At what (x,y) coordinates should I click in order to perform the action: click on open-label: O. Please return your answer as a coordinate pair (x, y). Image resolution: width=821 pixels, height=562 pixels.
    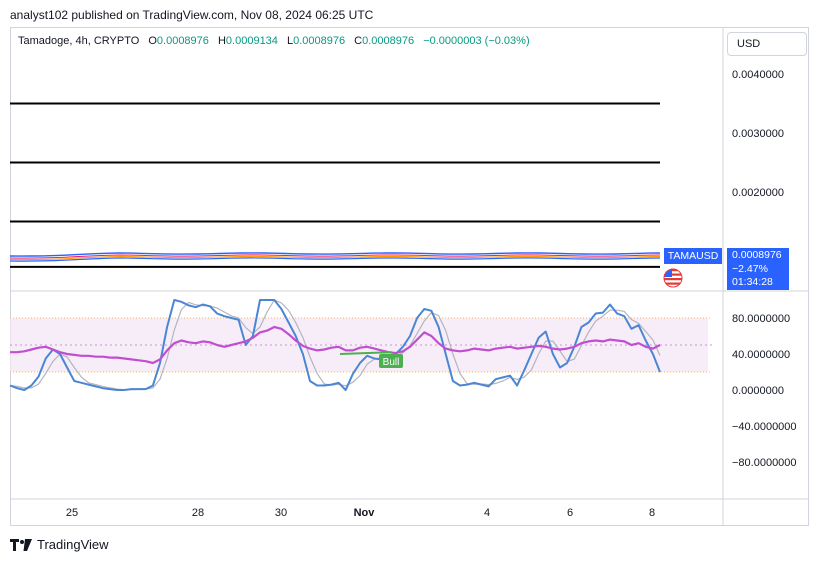
    Looking at the image, I should click on (152, 41).